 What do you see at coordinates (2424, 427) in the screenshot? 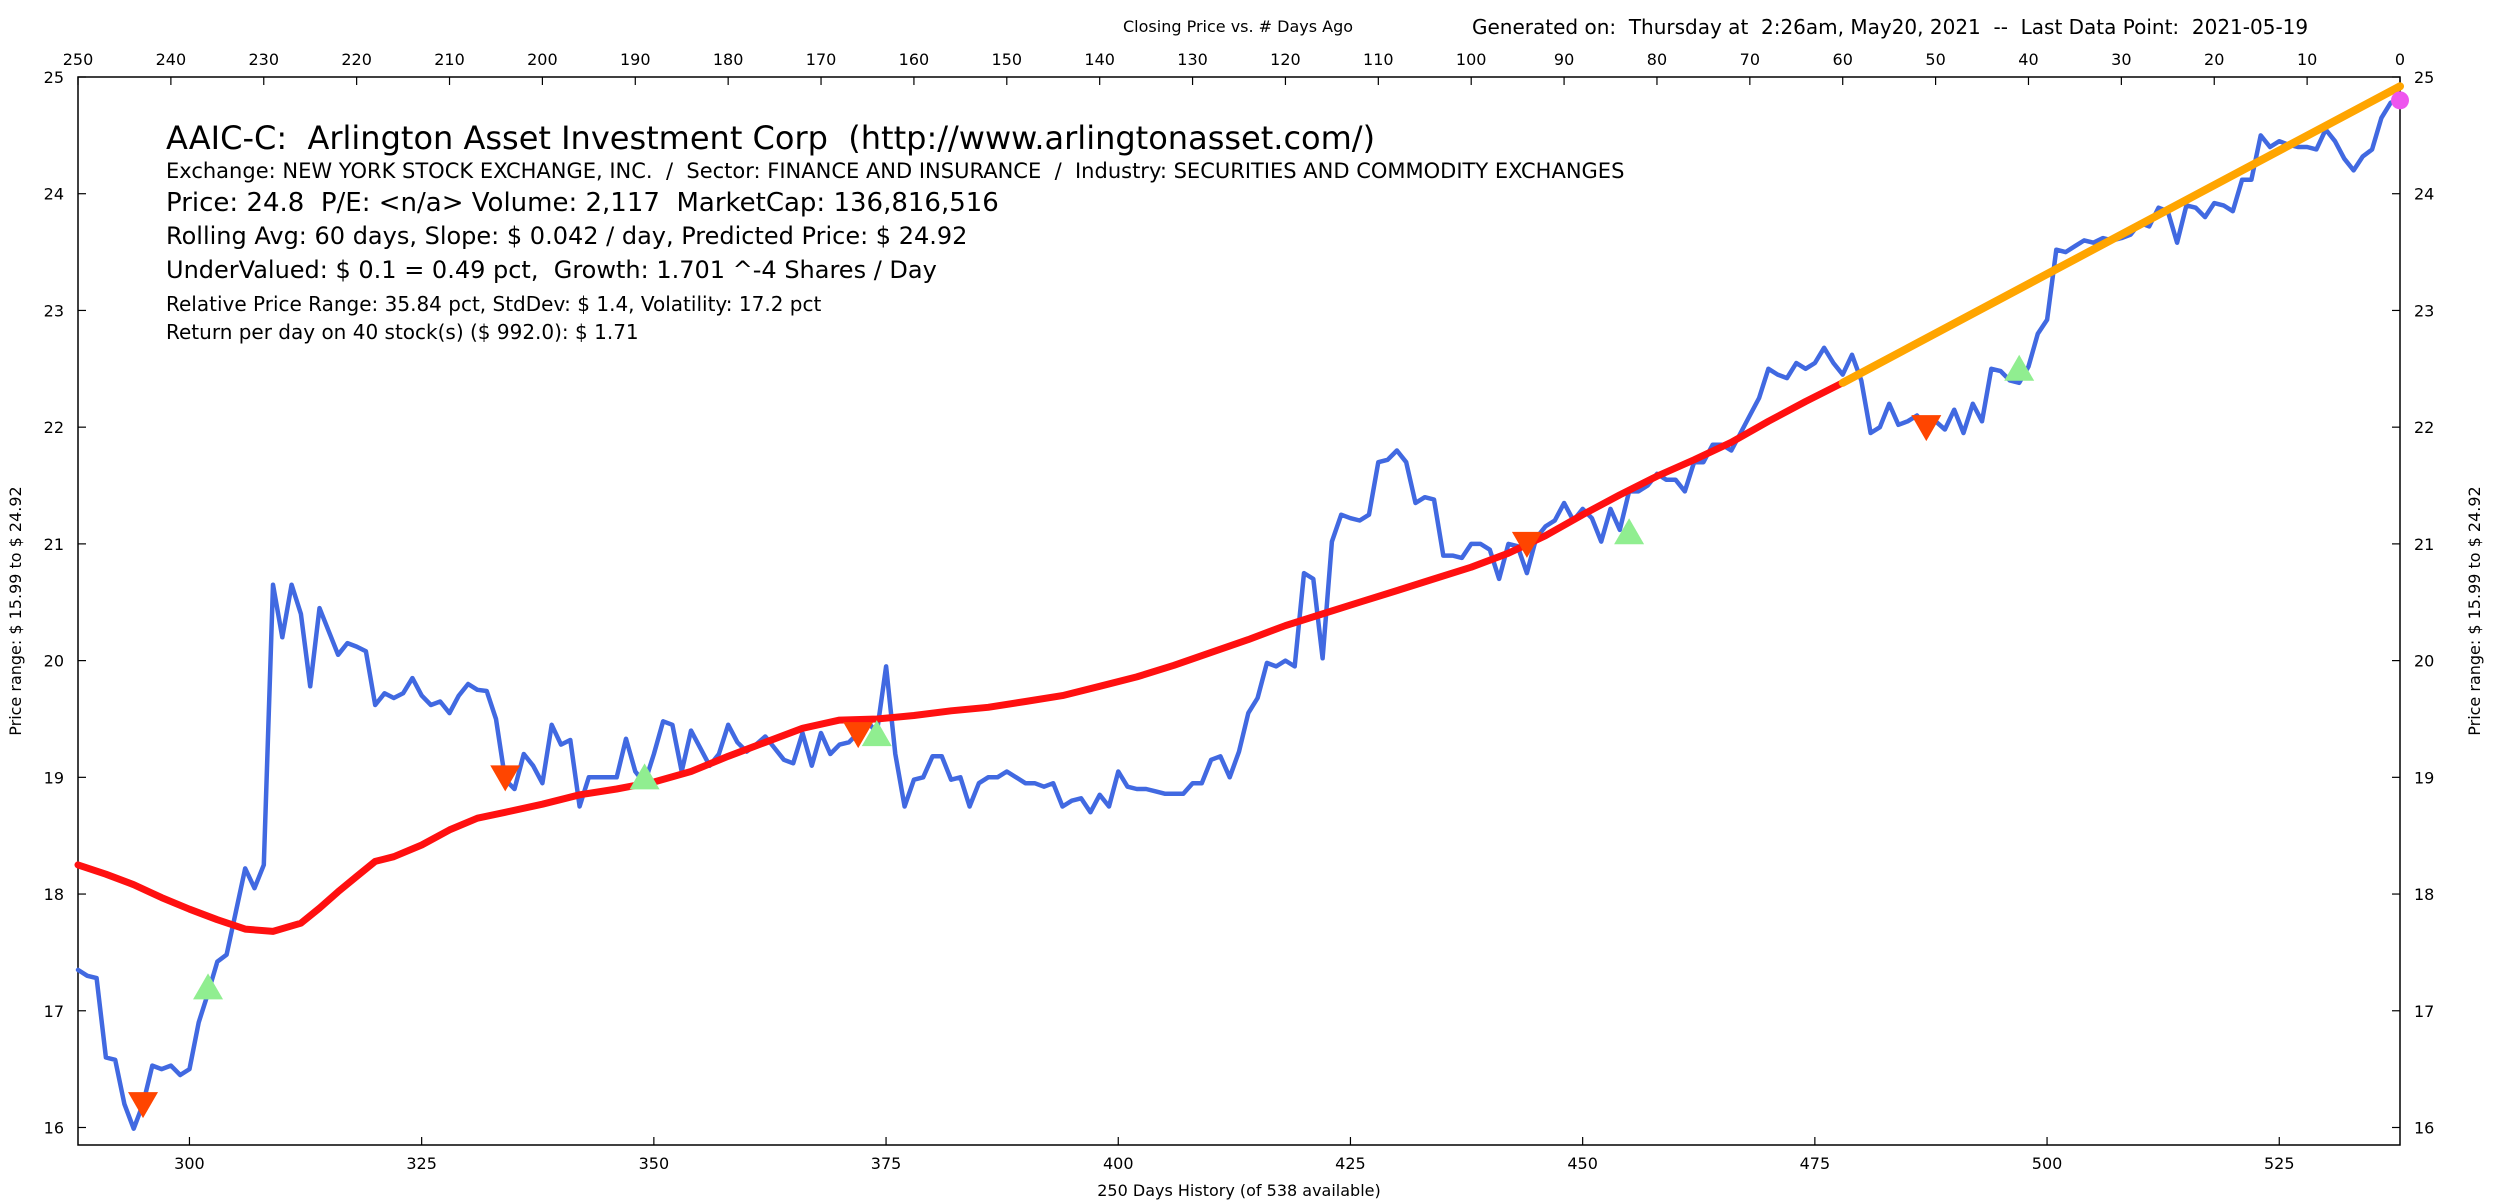
I see `y-tick-label-right: 22` at bounding box center [2424, 427].